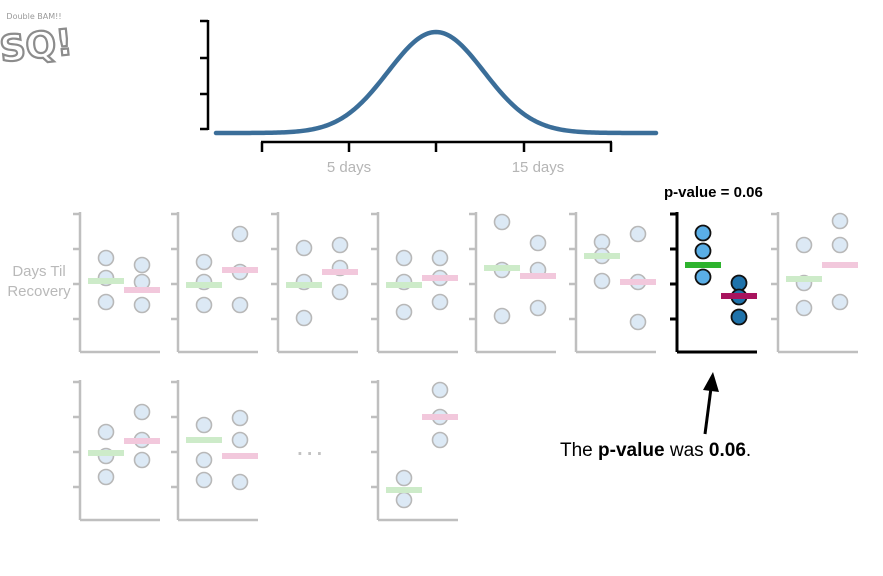 The height and width of the screenshot is (576, 883). Describe the element at coordinates (39, 271) in the screenshot. I see `y-axis-label-line1: Days Til` at that location.